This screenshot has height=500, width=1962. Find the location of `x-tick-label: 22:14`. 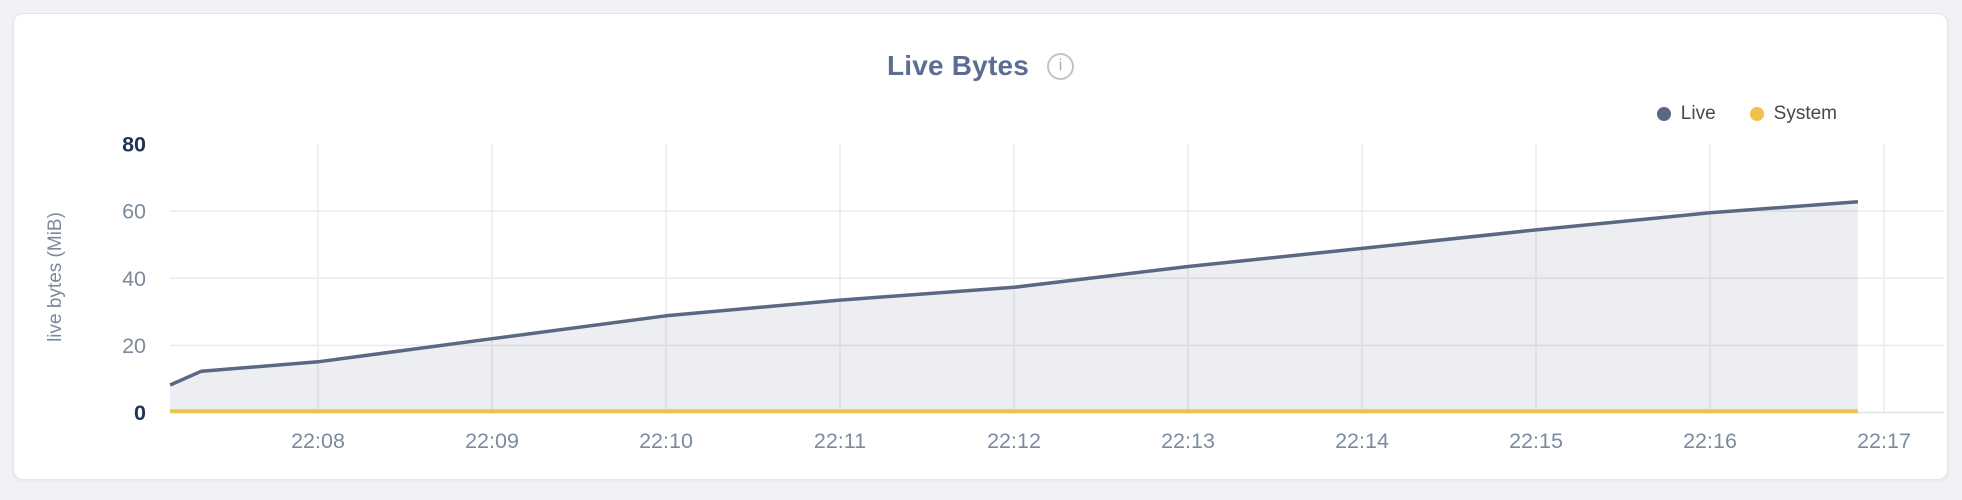

x-tick-label: 22:14 is located at coordinates (1362, 441).